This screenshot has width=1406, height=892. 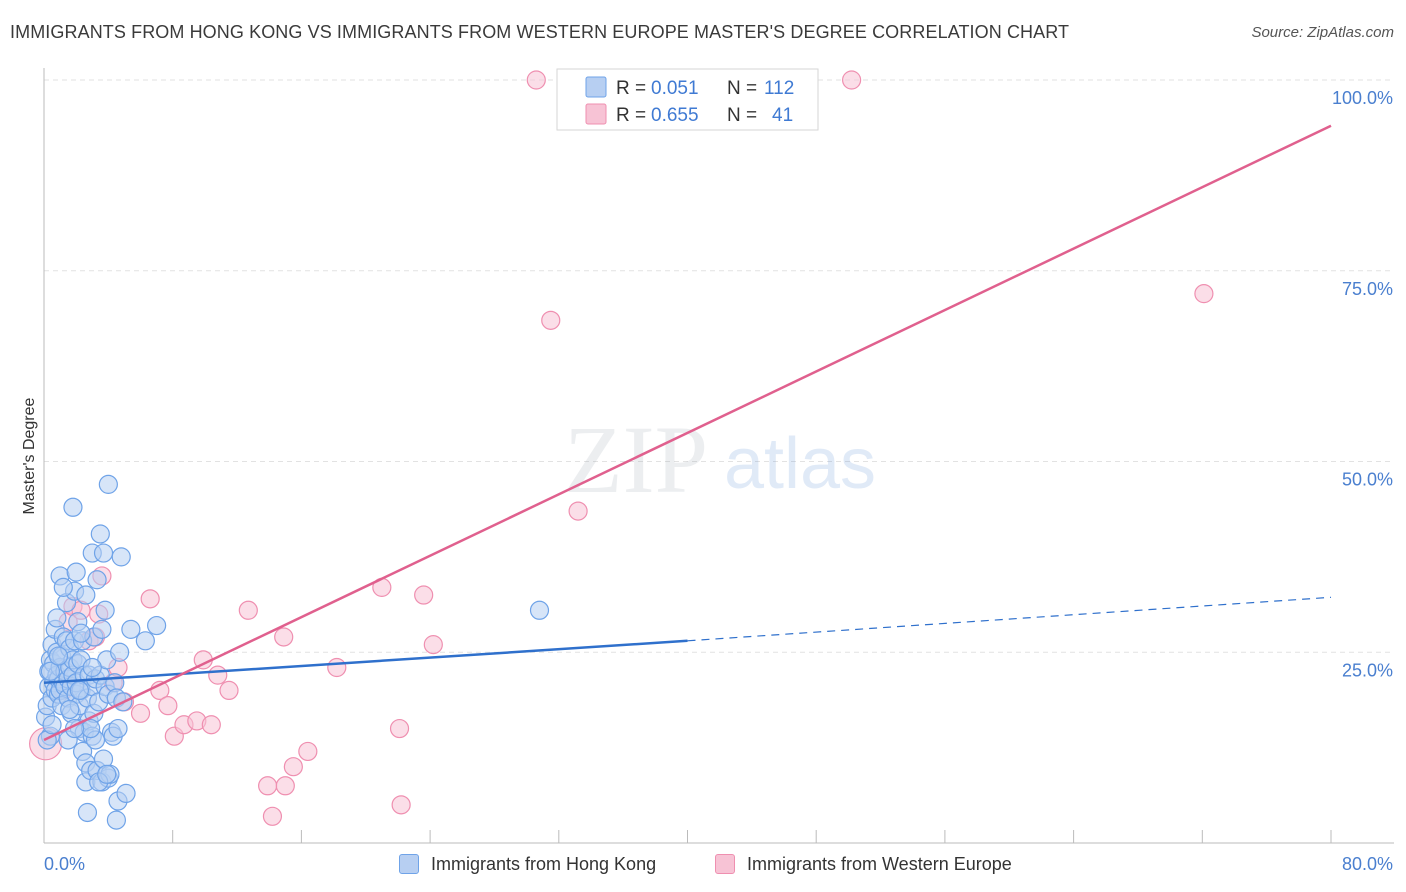 What do you see at coordinates (742, 115) in the screenshot?
I see `stats-n-label-pink: N =` at bounding box center [742, 115].